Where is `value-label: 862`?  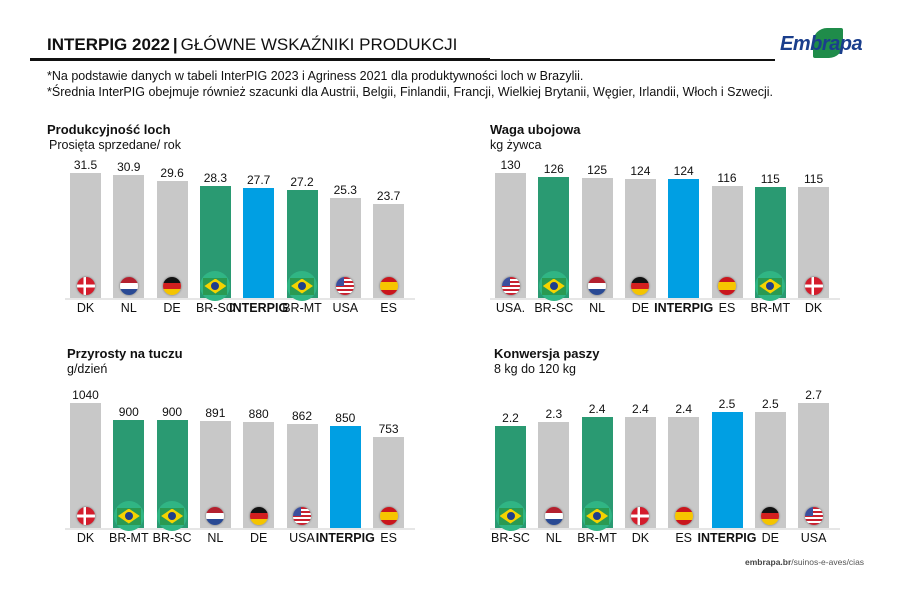
value-label: 862 is located at coordinates (302, 416).